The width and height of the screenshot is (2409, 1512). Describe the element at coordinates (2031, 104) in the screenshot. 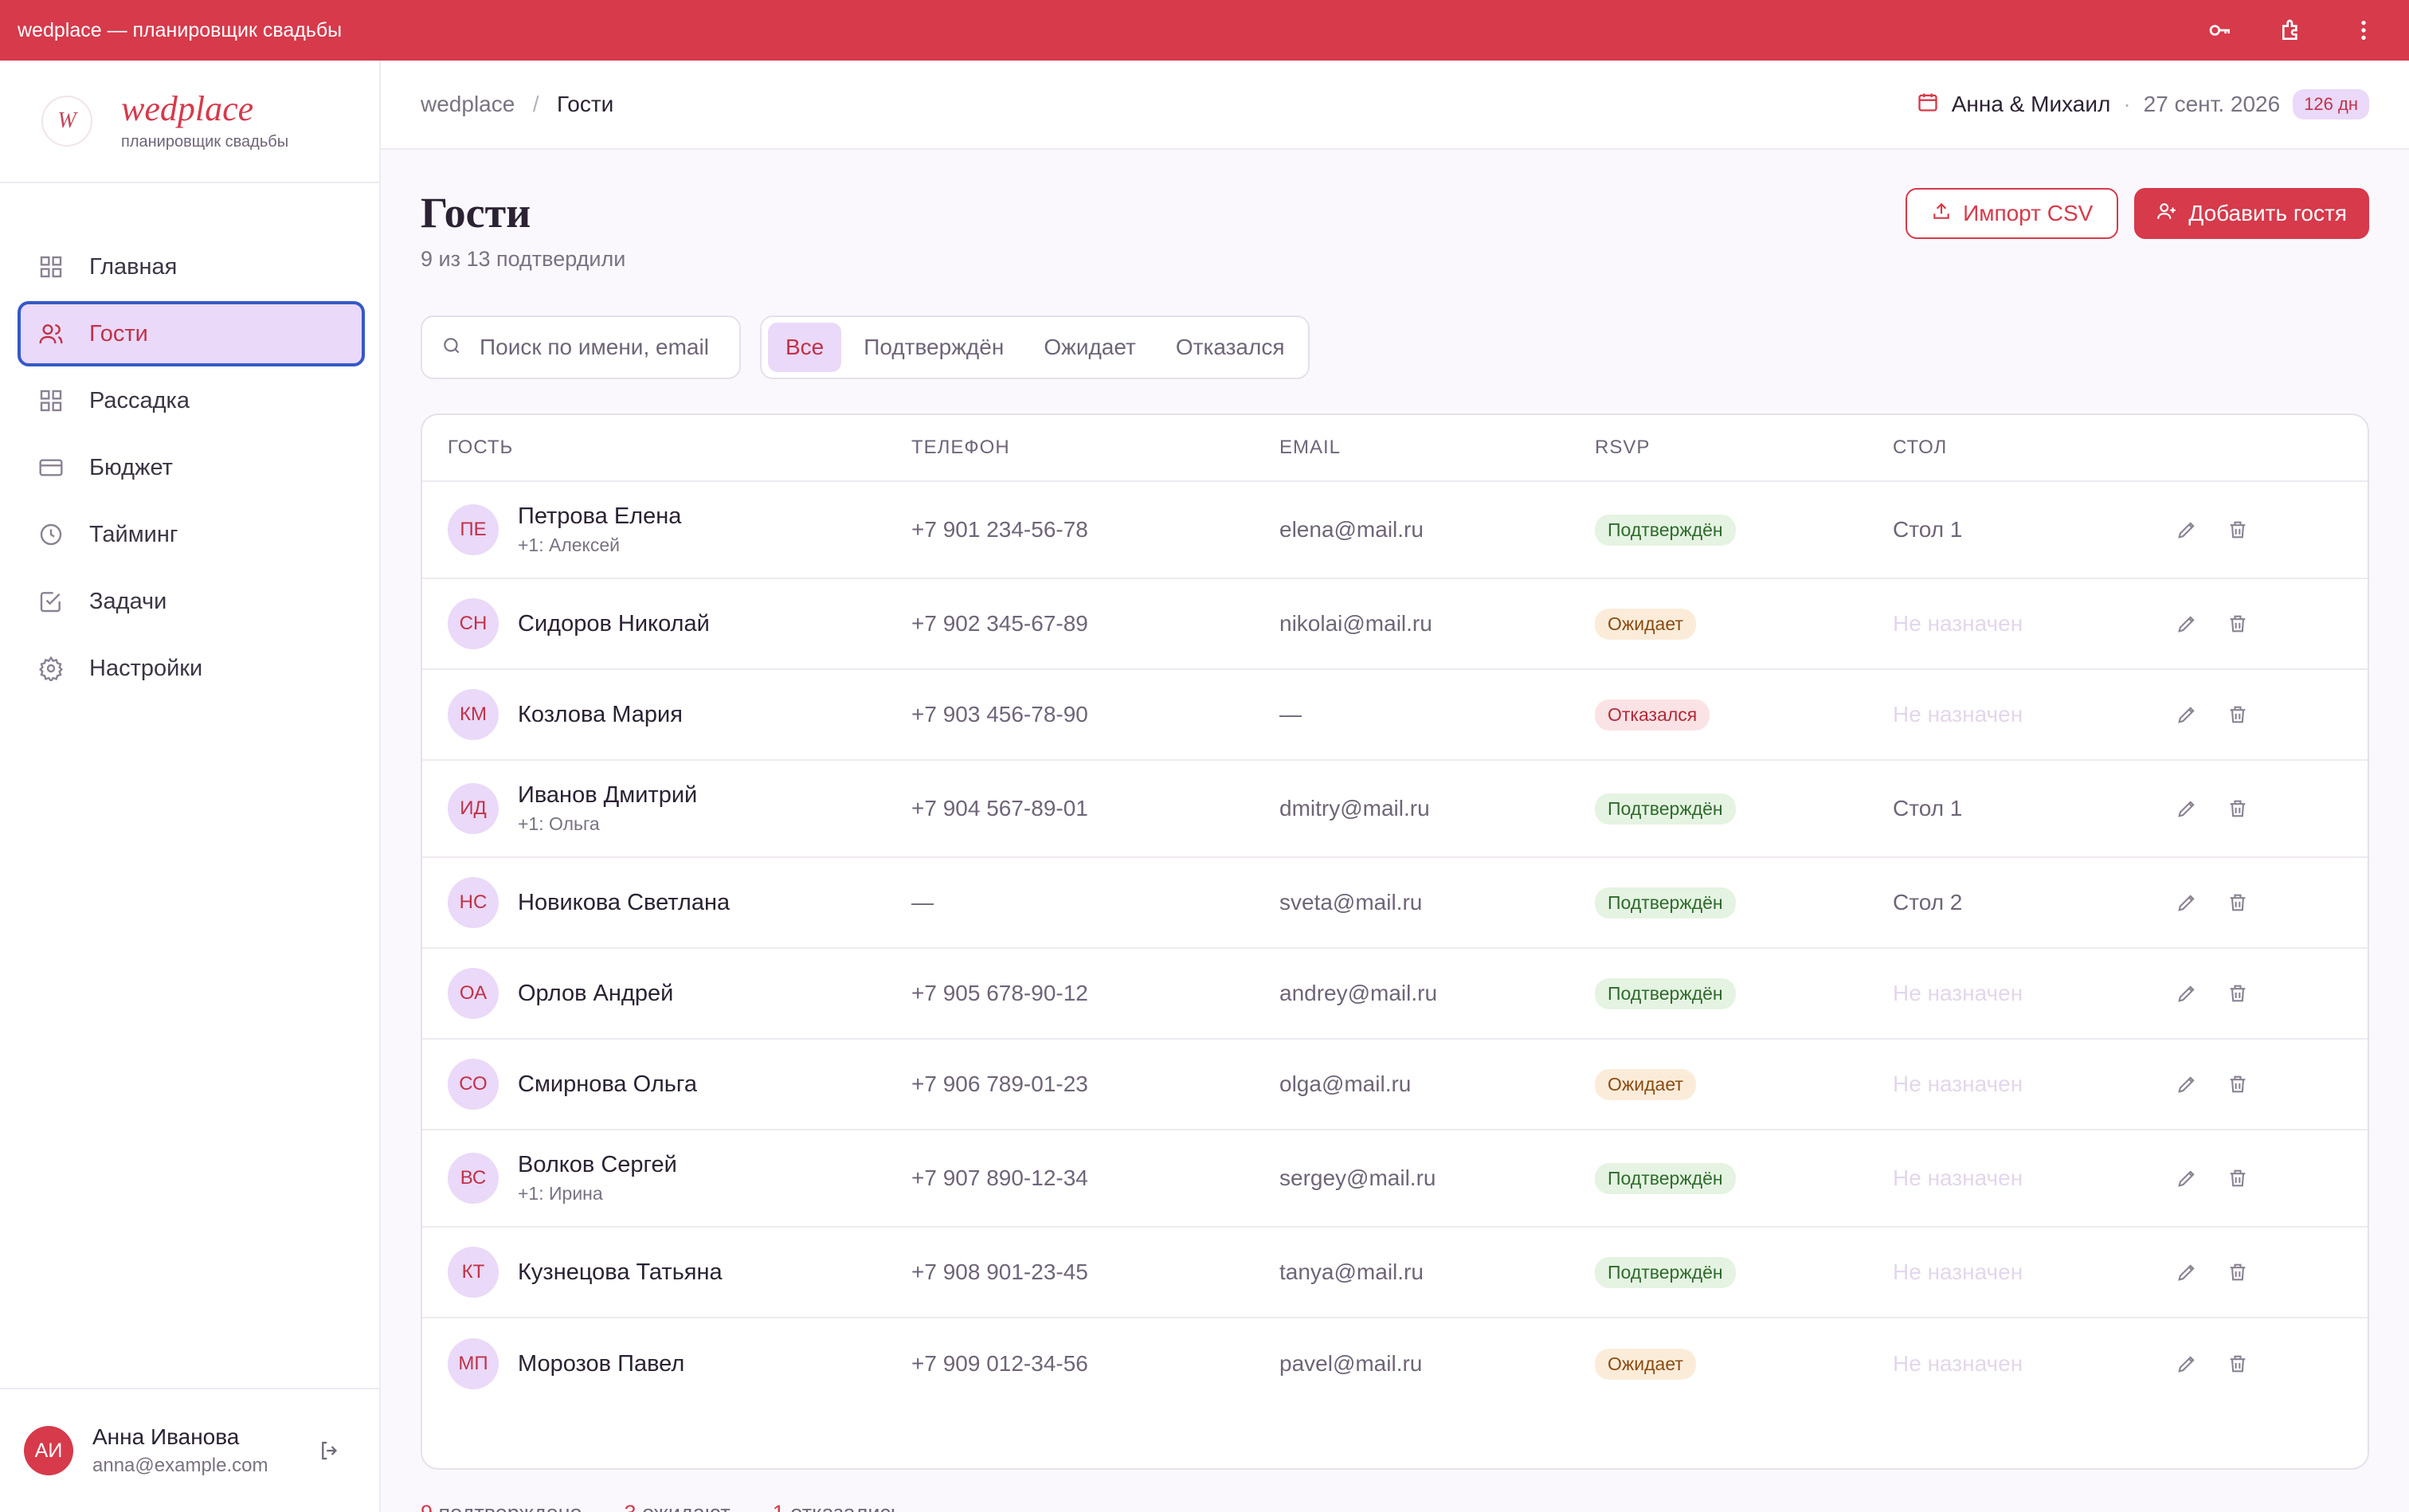

I see `couple-names: Анна & Михаил` at that location.